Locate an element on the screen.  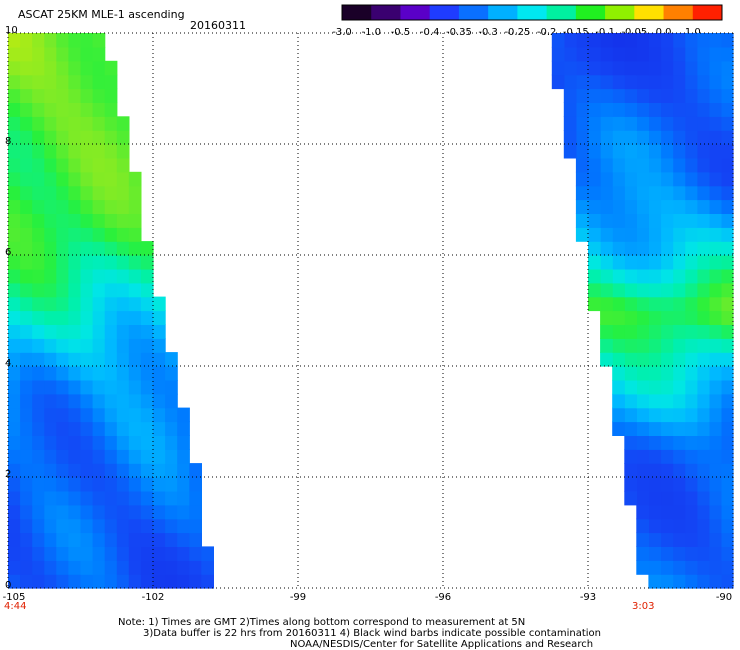
left-swath-time: 4:44 is located at coordinates (15, 606).